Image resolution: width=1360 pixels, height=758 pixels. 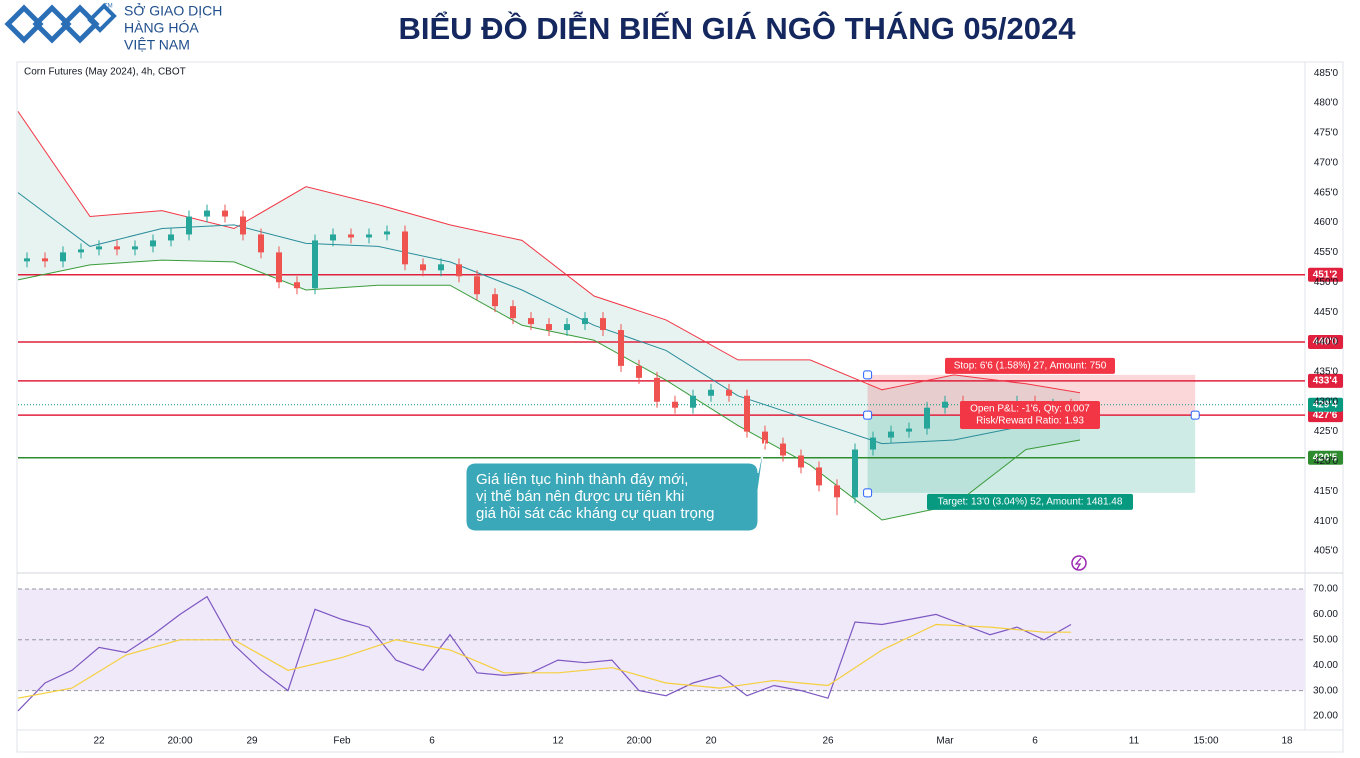 What do you see at coordinates (1325, 380) in the screenshot?
I see `level-label: 433'4` at bounding box center [1325, 380].